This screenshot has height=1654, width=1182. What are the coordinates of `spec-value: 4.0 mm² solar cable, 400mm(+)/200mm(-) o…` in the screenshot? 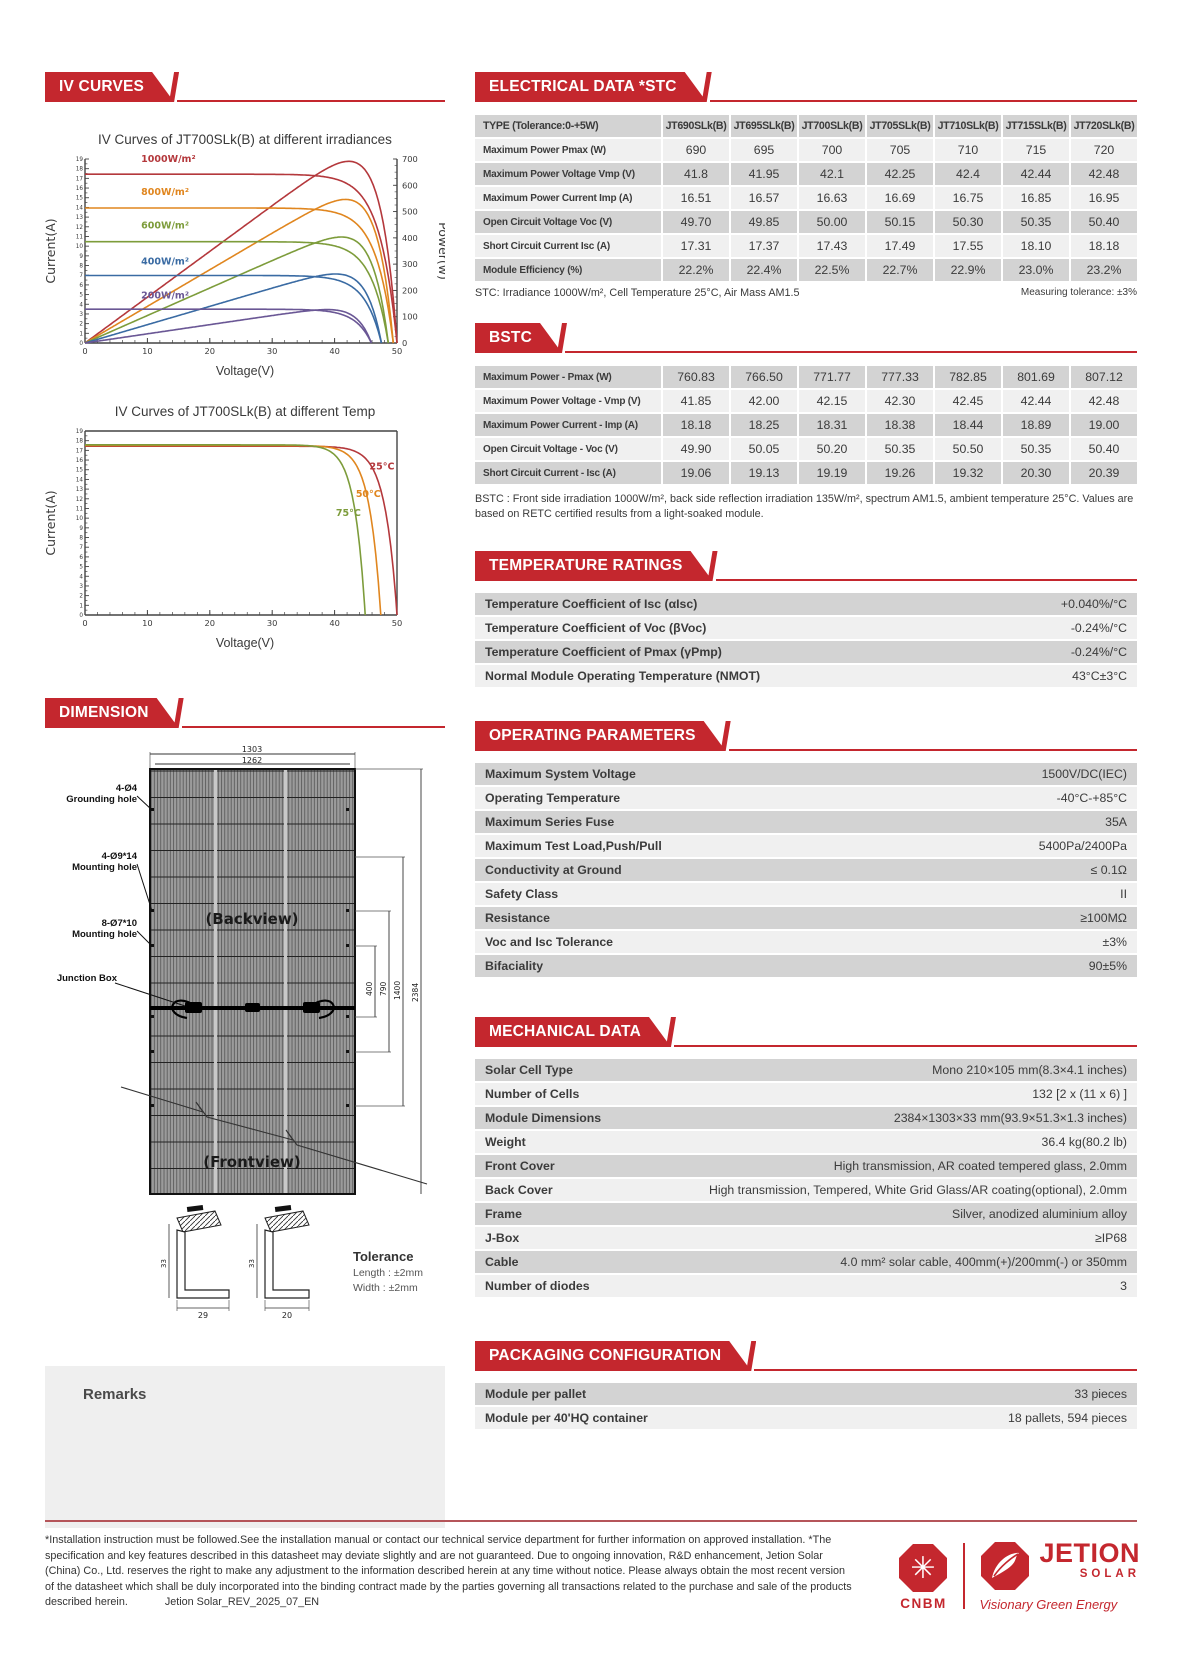 It's located at (983, 1262).